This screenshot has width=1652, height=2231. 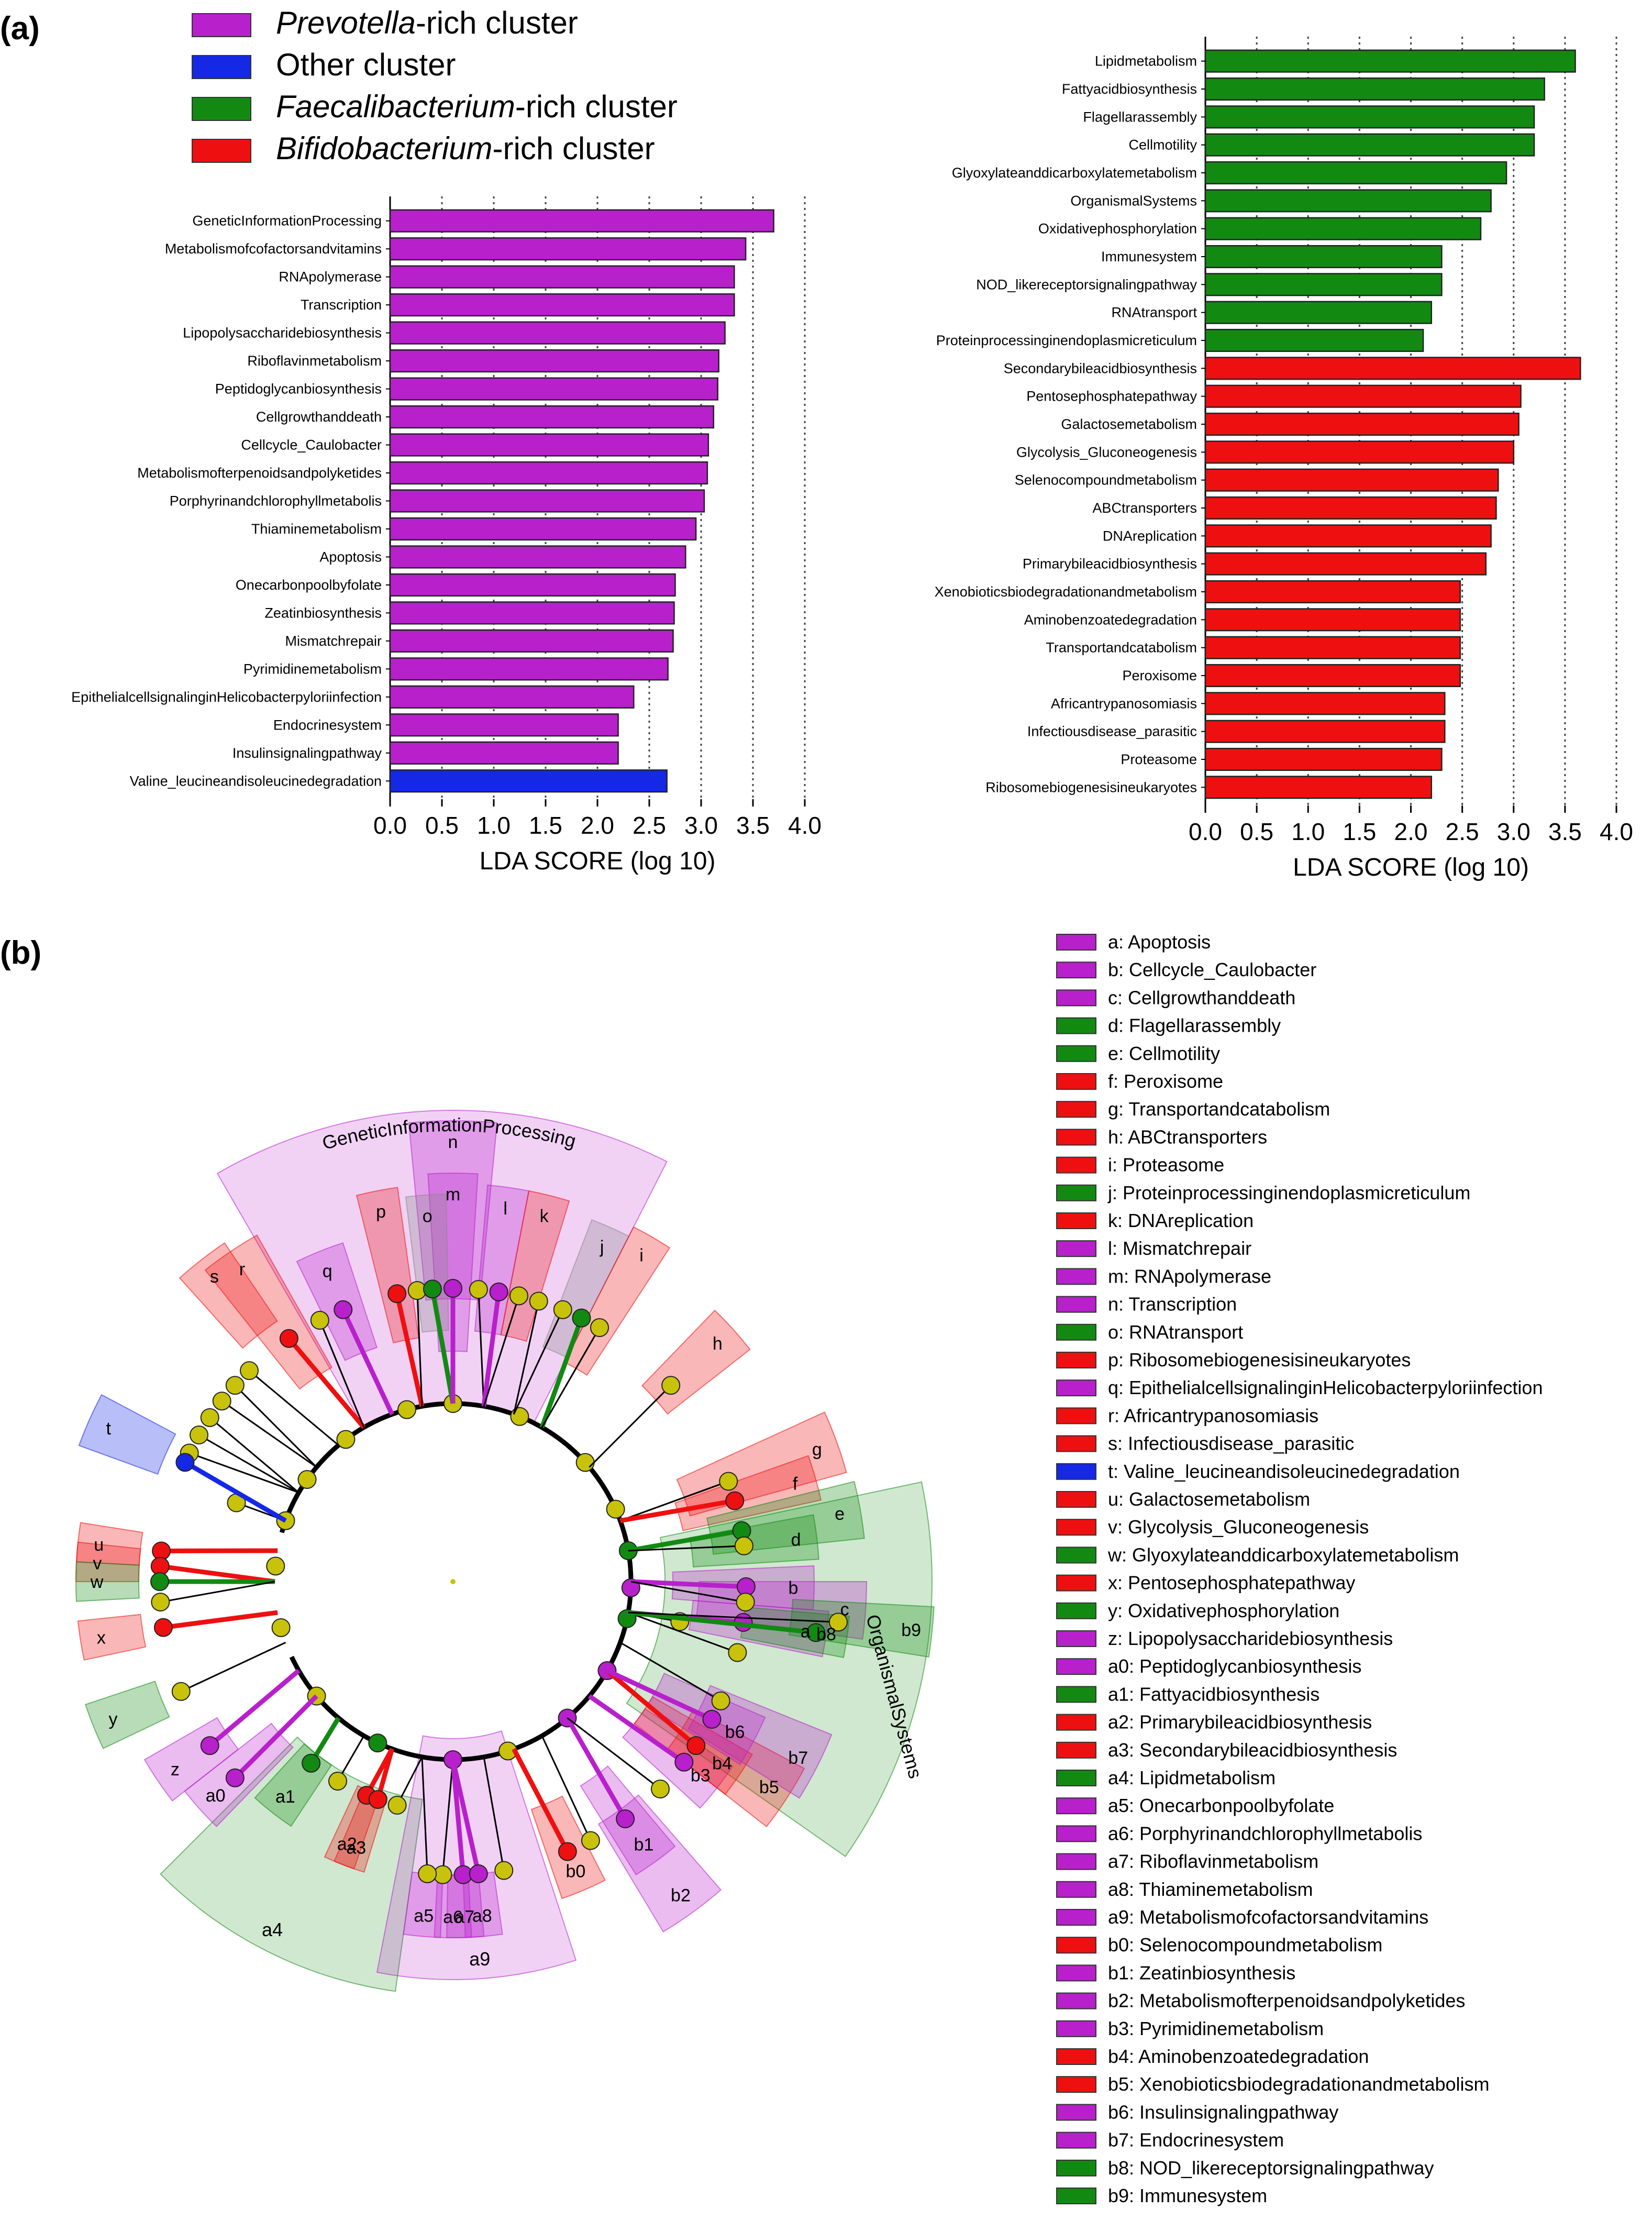 I want to click on leaf-letter-y: y, so click(x=112, y=1719).